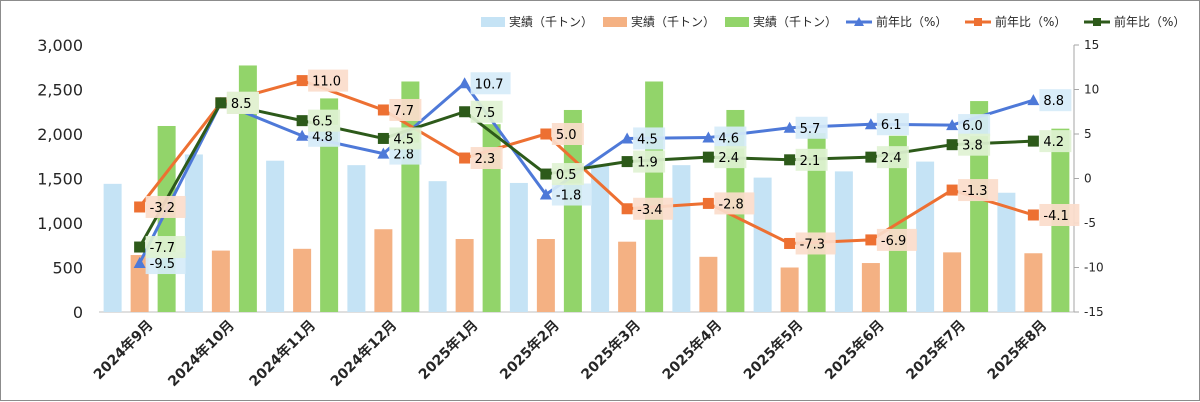 Image resolution: width=1200 pixels, height=402 pixels. What do you see at coordinates (60, 45) in the screenshot?
I see `left-axis-tick-label: 3,000` at bounding box center [60, 45].